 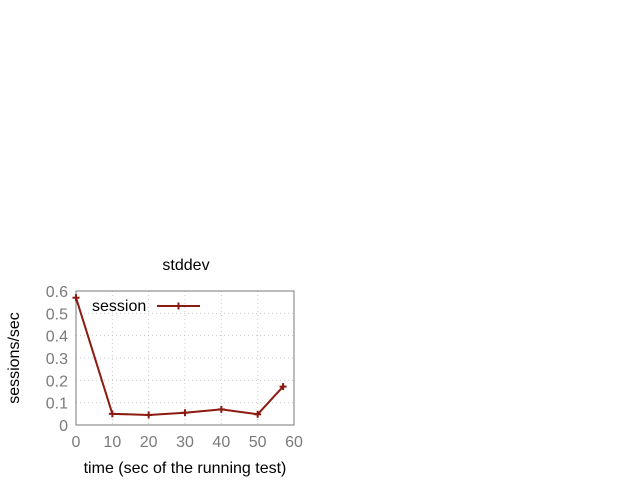 I want to click on y-tick-label: 0.4, so click(x=57, y=337).